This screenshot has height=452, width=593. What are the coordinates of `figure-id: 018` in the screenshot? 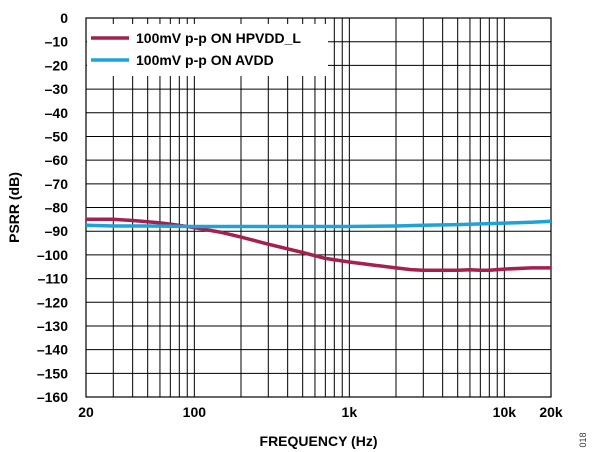 It's located at (583, 439).